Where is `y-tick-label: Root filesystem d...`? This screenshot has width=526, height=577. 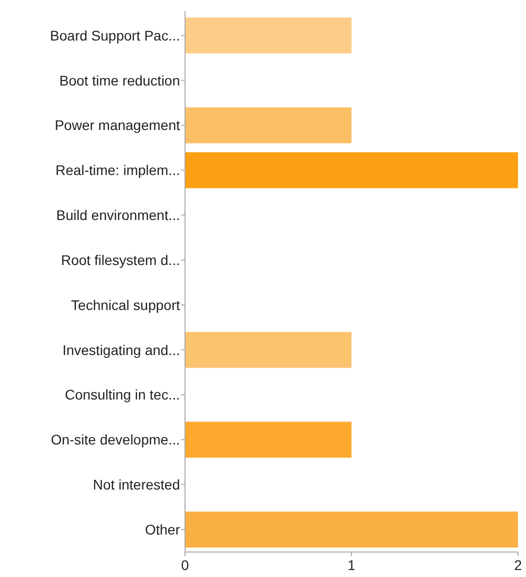
y-tick-label: Root filesystem d... is located at coordinates (120, 260).